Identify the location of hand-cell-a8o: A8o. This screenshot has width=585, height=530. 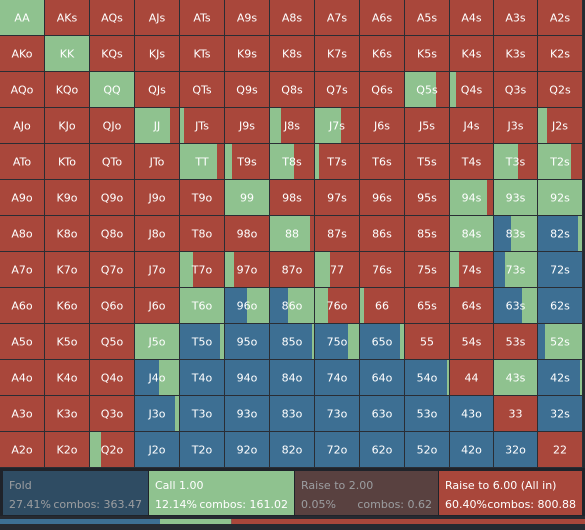
(22, 234).